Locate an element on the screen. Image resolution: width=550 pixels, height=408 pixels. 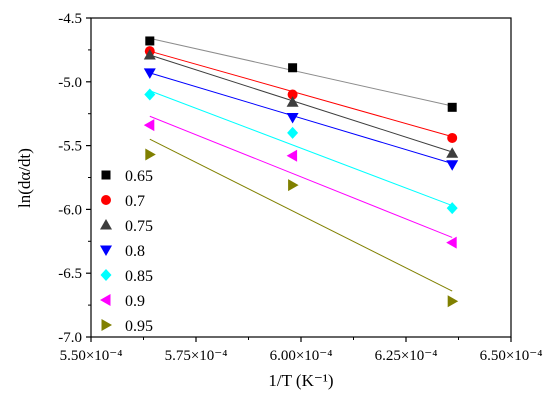
x-tick-label: 6.25×10⁻⁴ is located at coordinates (406, 356).